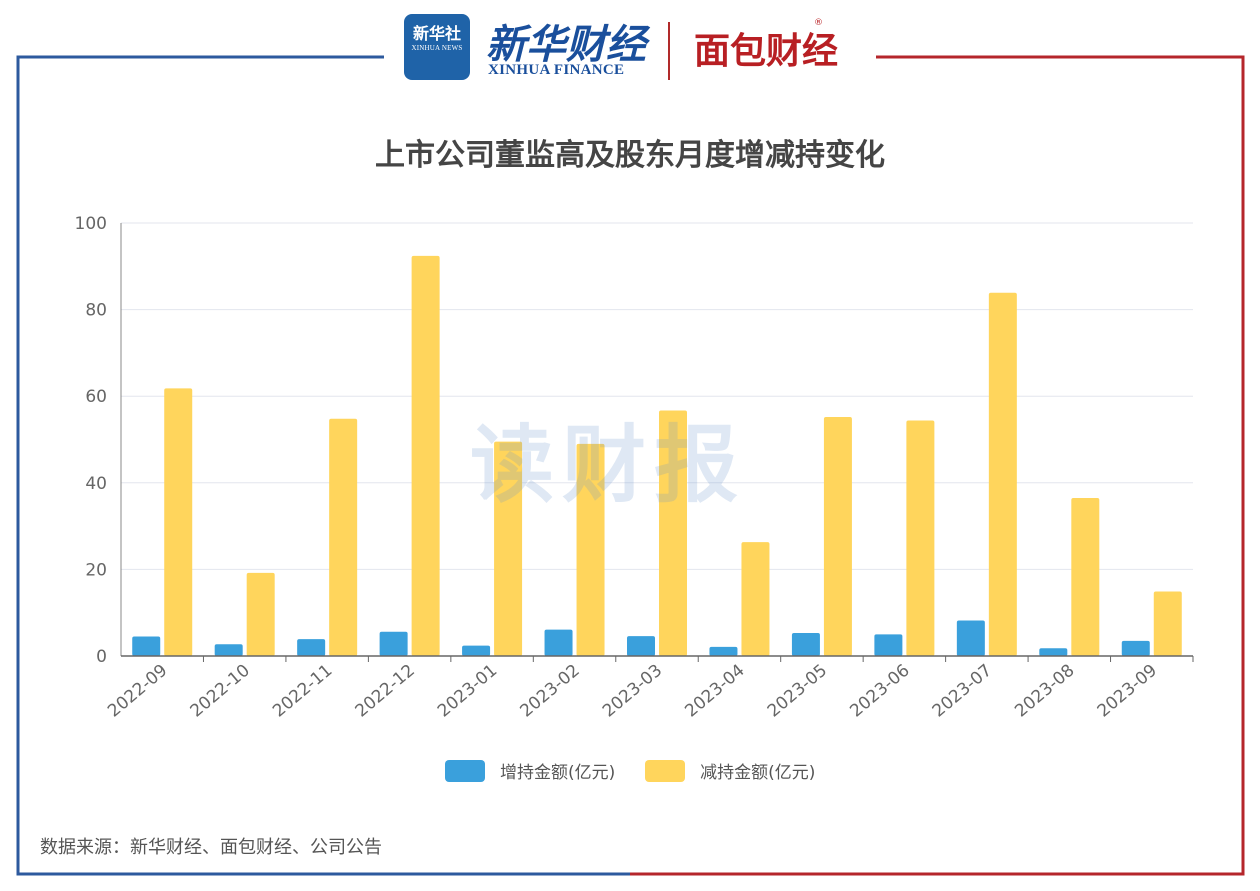 The image size is (1260, 891). Describe the element at coordinates (608, 465) in the screenshot. I see `watermark: 读财报` at that location.